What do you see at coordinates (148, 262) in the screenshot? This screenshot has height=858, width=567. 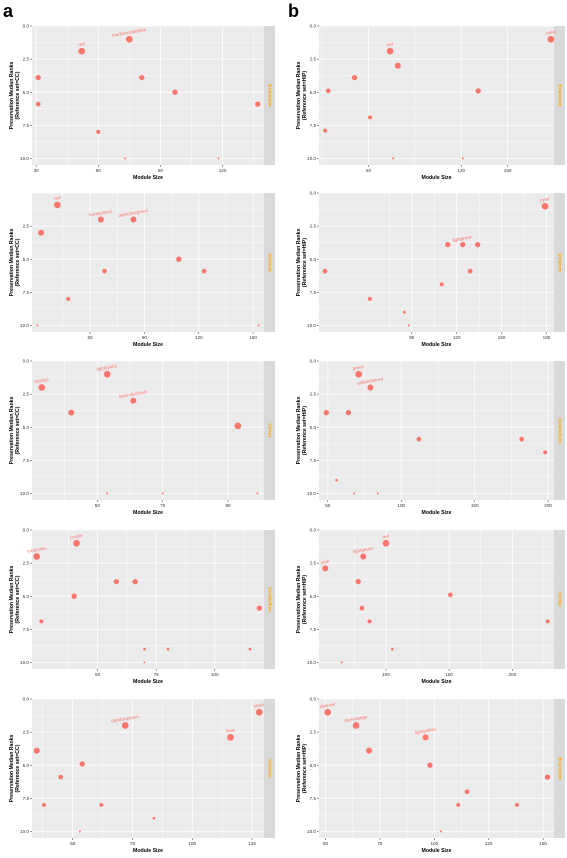 I see `plot-background` at bounding box center [148, 262].